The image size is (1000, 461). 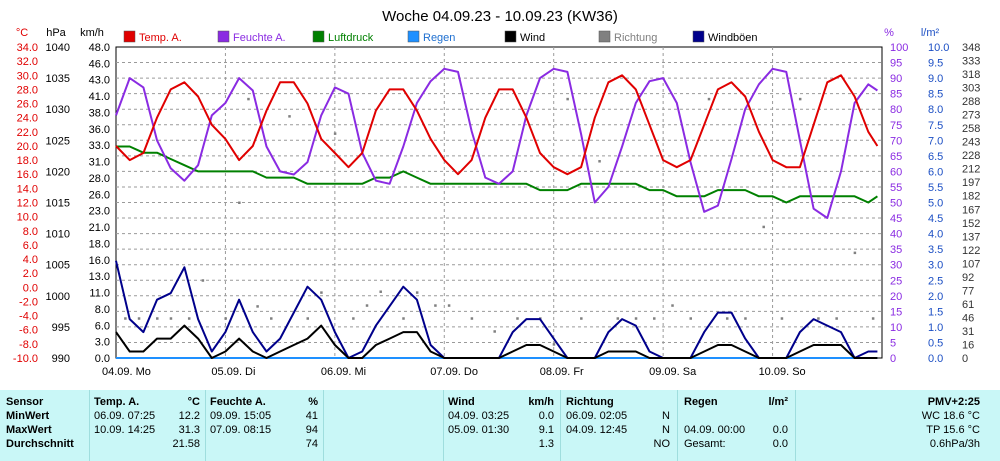 I want to click on direction-tick: 243, so click(x=971, y=143).